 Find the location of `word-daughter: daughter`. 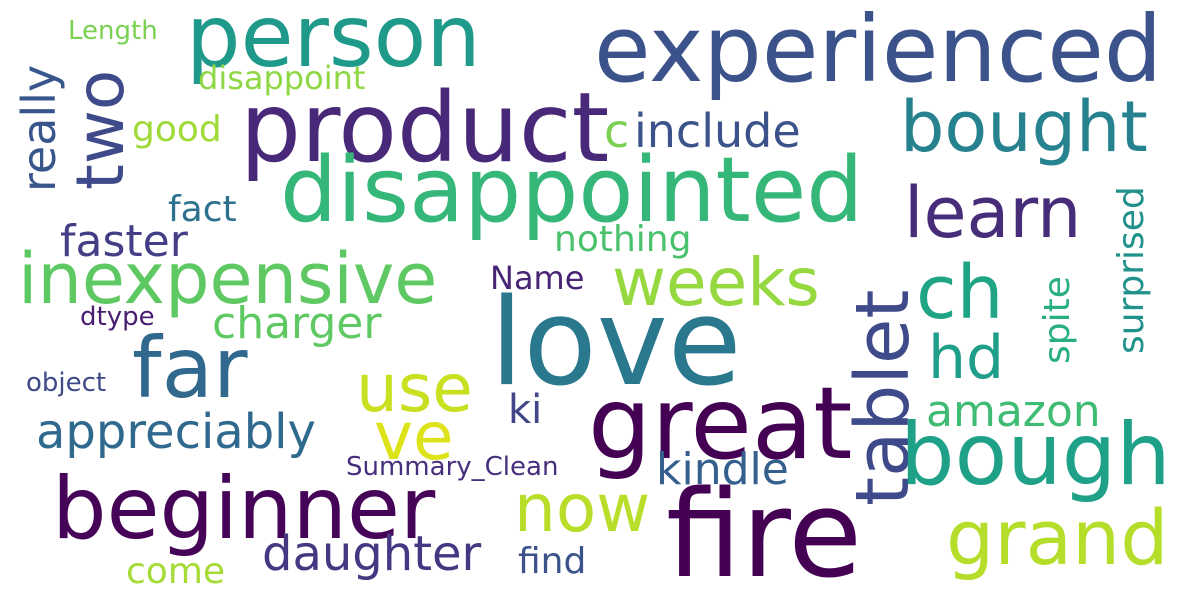

word-daughter: daughter is located at coordinates (372, 554).